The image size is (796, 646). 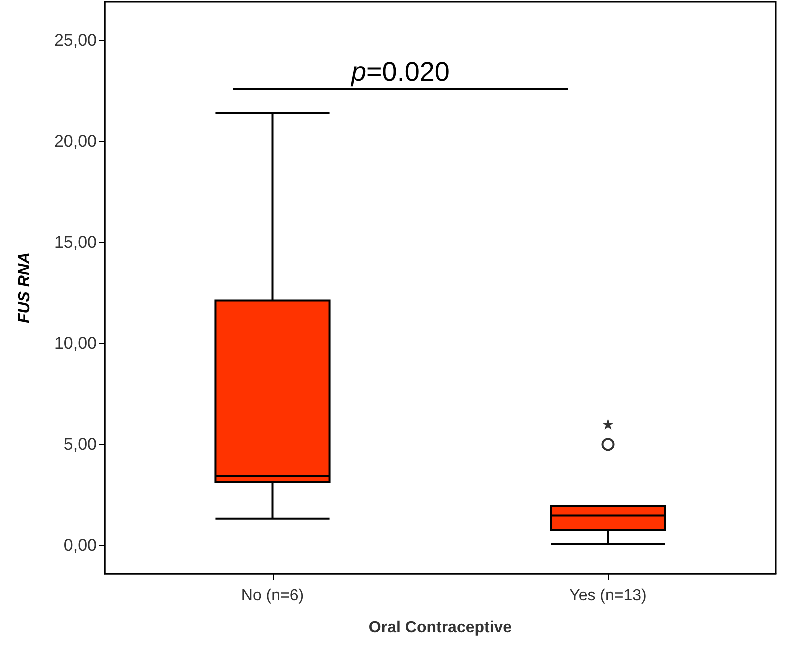 I want to click on y-tick-label: 10,00, so click(x=75, y=344).